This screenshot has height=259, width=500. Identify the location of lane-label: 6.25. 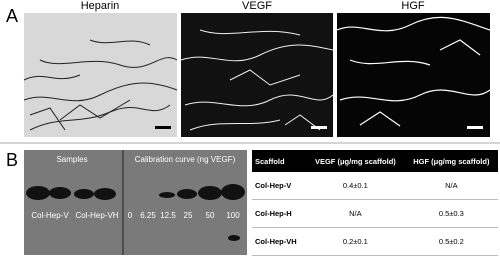
(148, 215).